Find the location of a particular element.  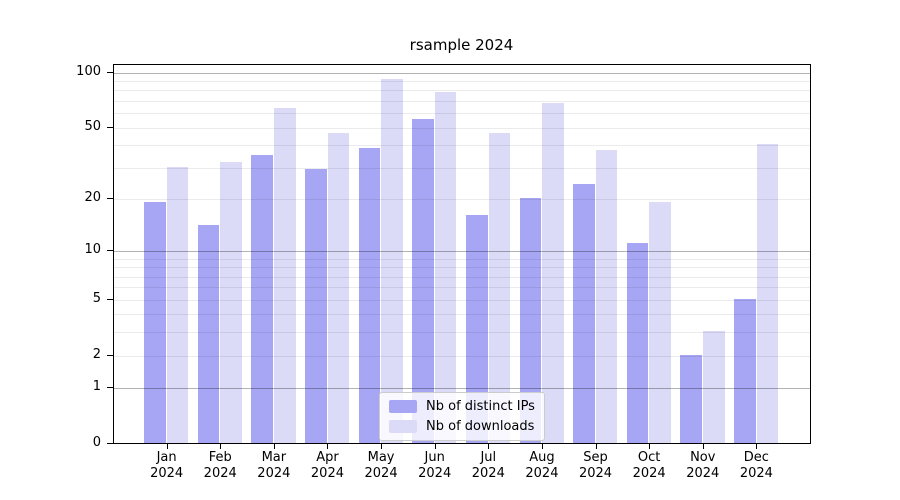

legend-swatch-distinct-ips is located at coordinates (403, 406).